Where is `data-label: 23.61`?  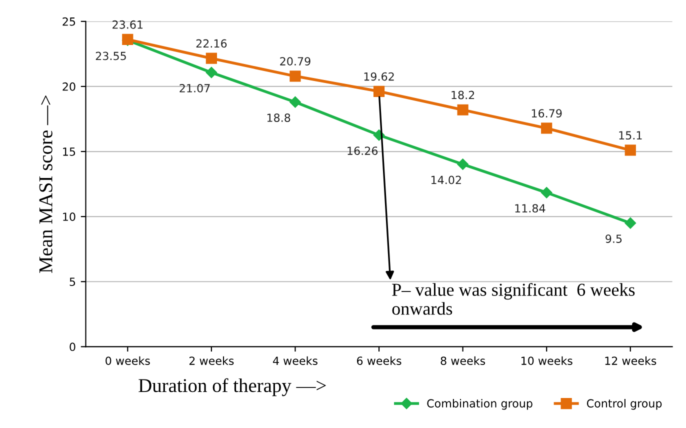 data-label: 23.61 is located at coordinates (127, 24).